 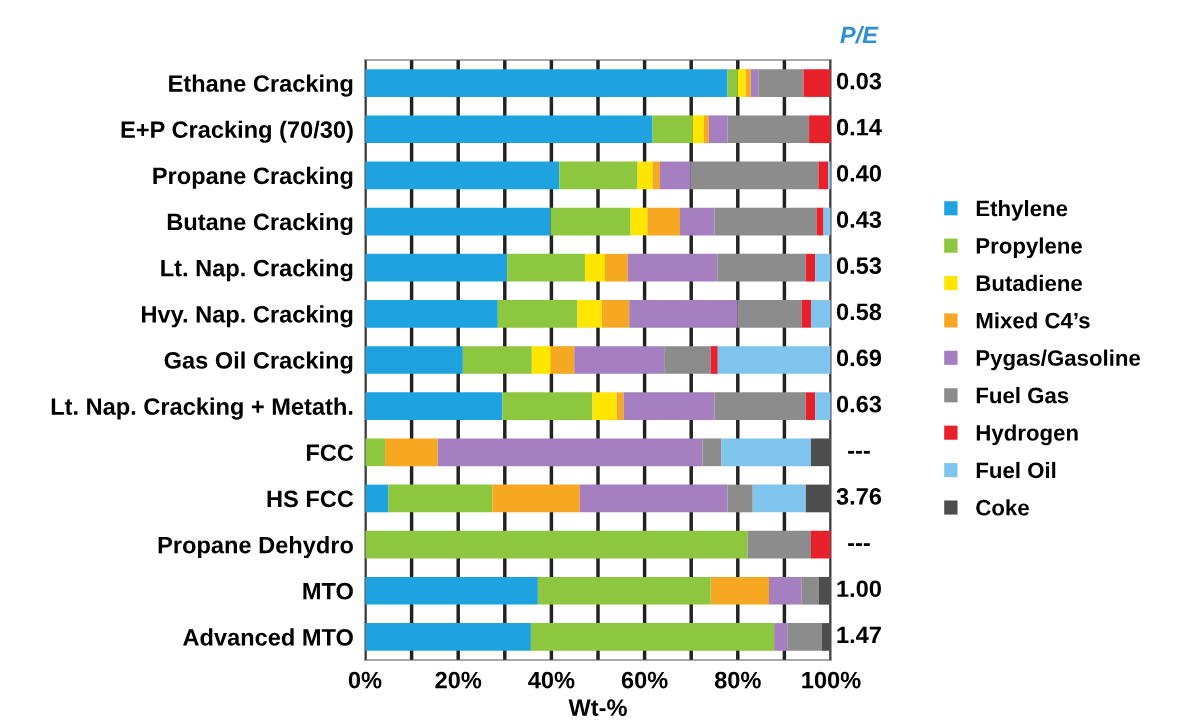 What do you see at coordinates (859, 358) in the screenshot?
I see `text: 0.69` at bounding box center [859, 358].